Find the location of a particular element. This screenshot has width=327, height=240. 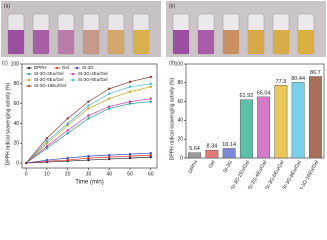

value-label: 86.7 is located at coordinates (315, 73).